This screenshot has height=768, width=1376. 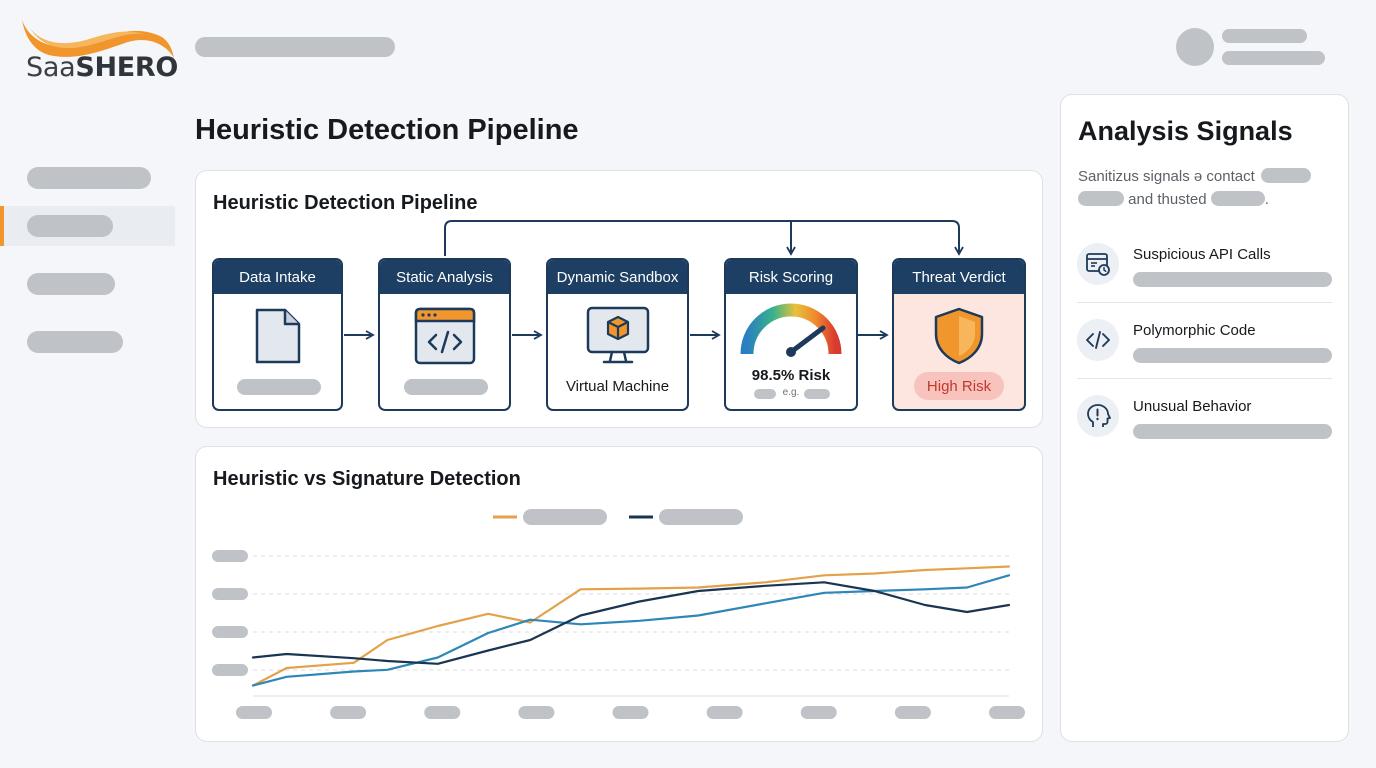 What do you see at coordinates (278, 338) in the screenshot?
I see `document-icon` at bounding box center [278, 338].